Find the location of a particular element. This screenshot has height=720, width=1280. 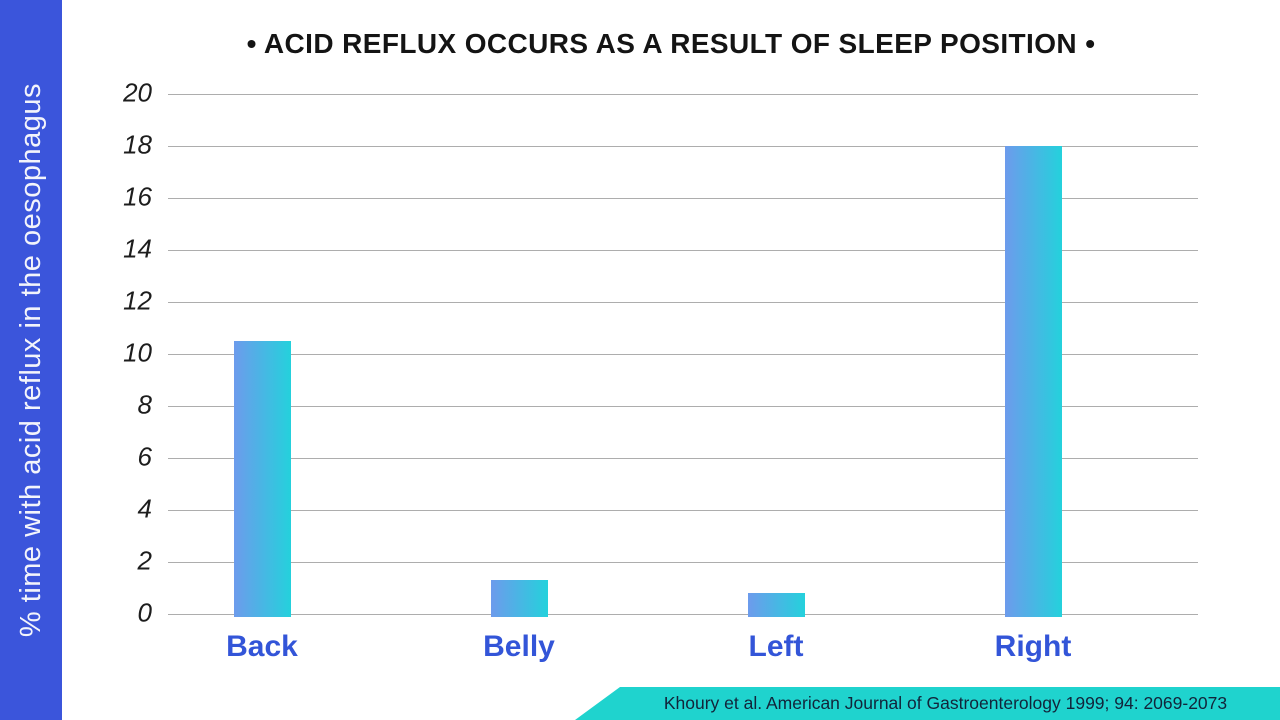

y-axis-tick-label: 8 is located at coordinates (144, 404).